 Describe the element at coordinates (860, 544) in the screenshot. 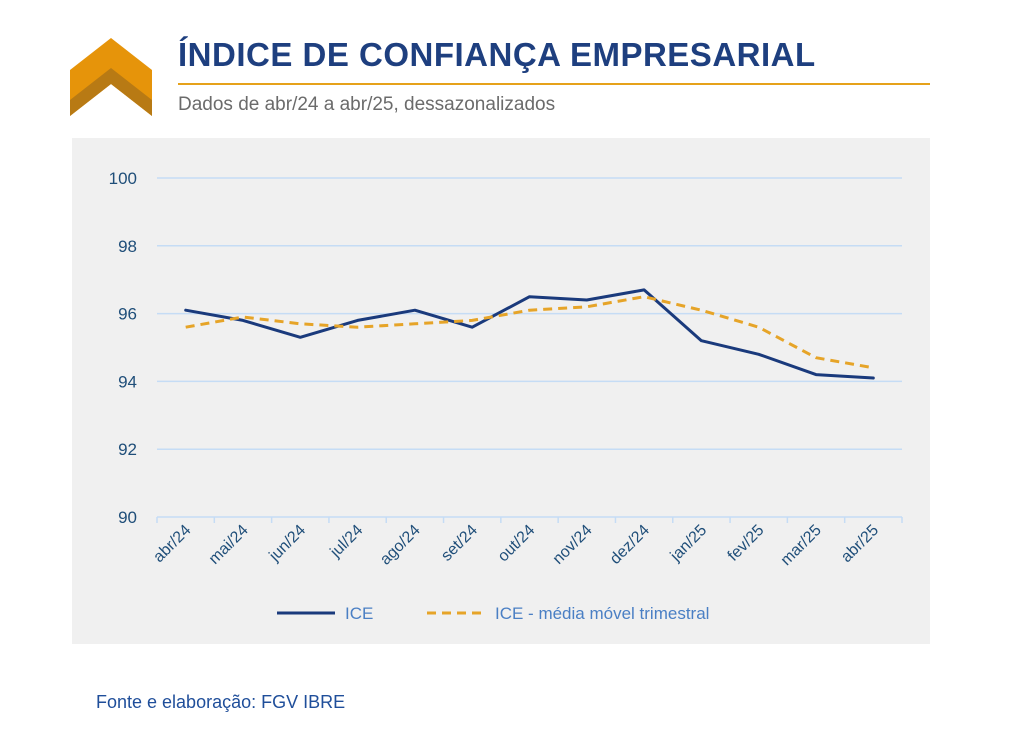

I see `x-tick-label: abr/25` at that location.